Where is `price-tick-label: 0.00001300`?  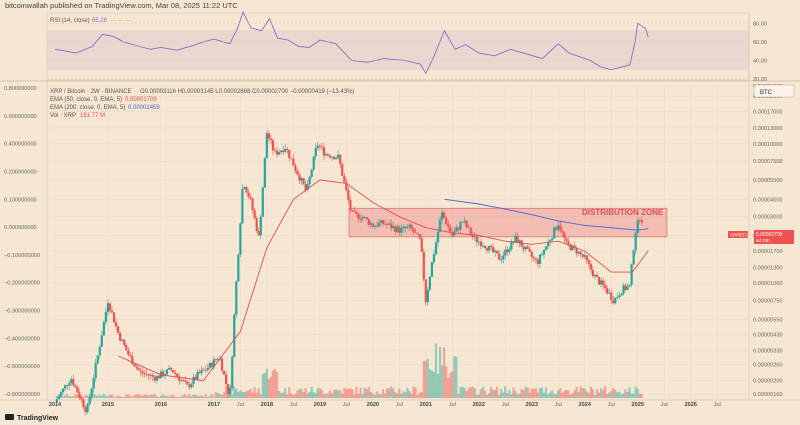 price-tick-label: 0.00001300 is located at coordinates (768, 268).